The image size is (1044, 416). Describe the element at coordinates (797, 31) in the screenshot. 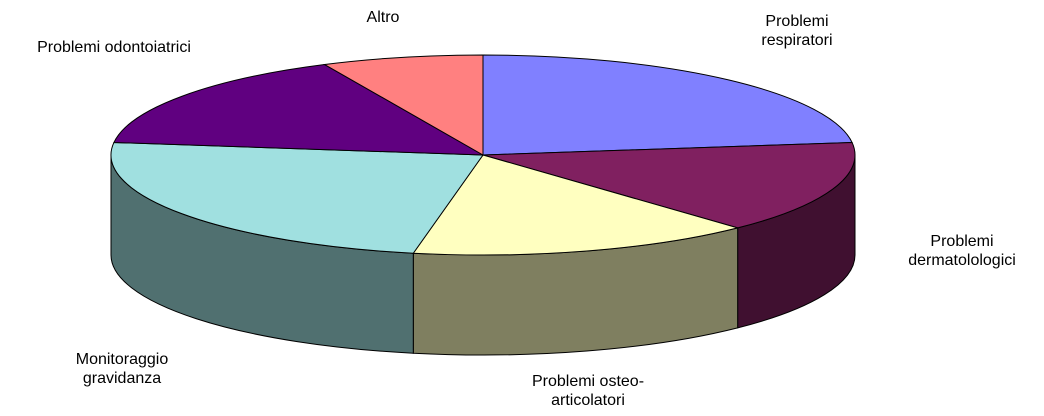

I see `slice-label: Problemi respiratori` at that location.